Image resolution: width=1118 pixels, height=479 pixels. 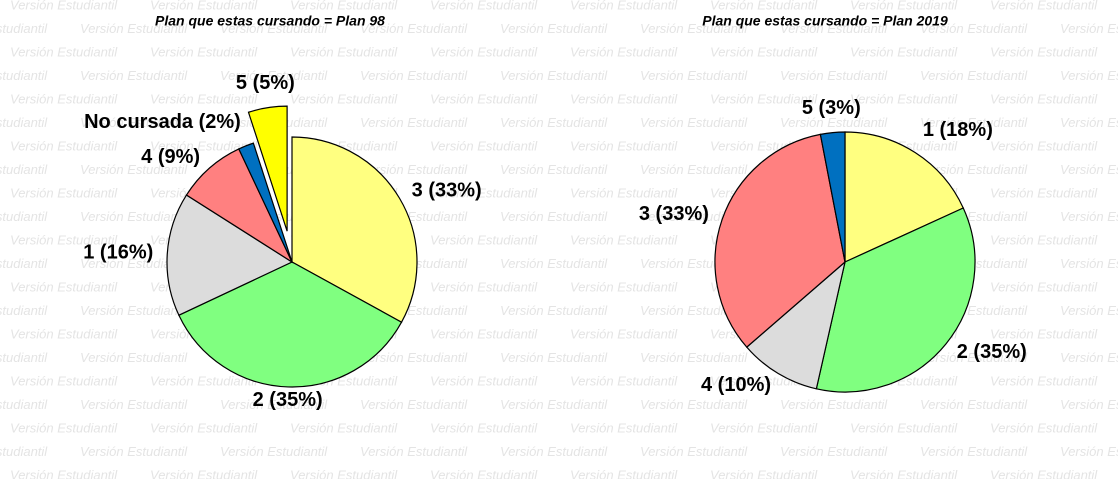 What do you see at coordinates (265, 83) in the screenshot?
I see `slice-label: 5 (5%)` at bounding box center [265, 83].